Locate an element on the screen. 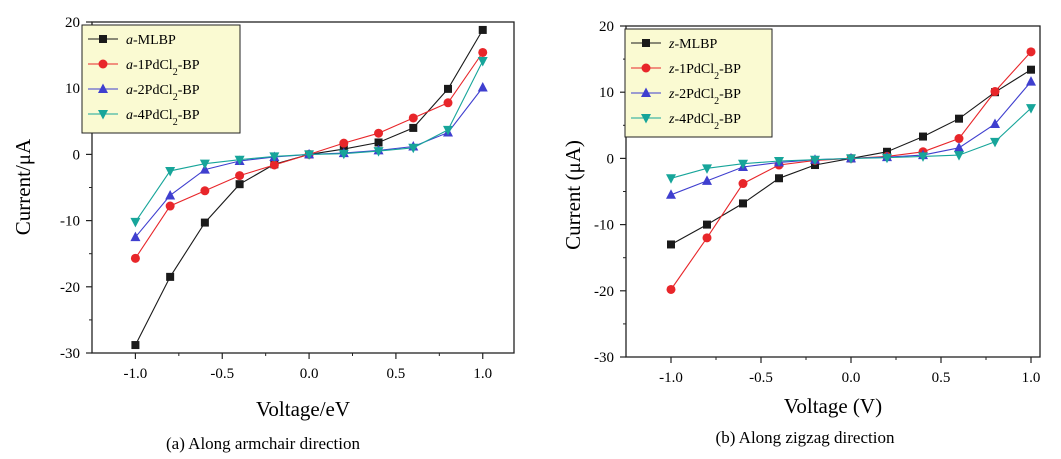 This screenshot has height=459, width=1061. legend-label: z-MLBP is located at coordinates (692, 44).